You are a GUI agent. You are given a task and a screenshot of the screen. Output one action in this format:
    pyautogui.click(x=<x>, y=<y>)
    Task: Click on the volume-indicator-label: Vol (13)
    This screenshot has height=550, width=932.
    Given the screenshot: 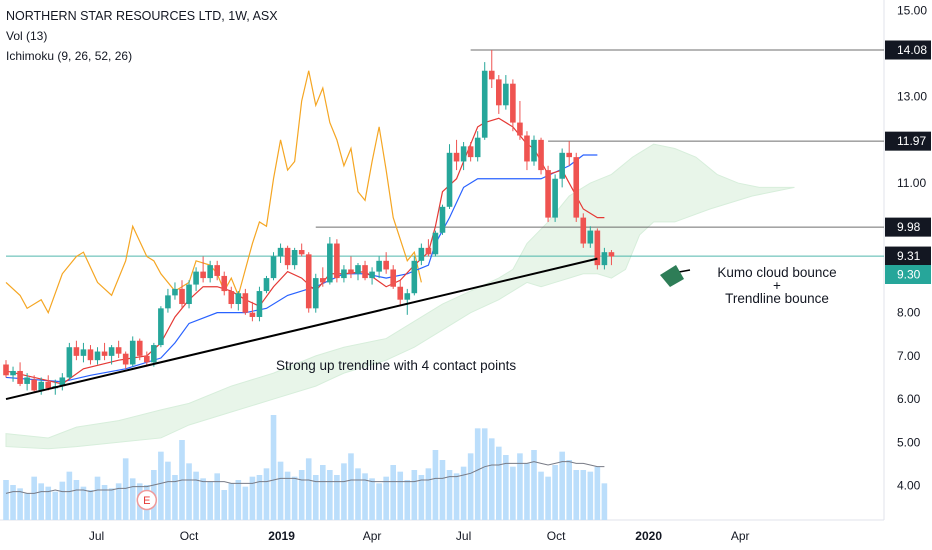 What is the action you would take?
    pyautogui.click(x=27, y=36)
    